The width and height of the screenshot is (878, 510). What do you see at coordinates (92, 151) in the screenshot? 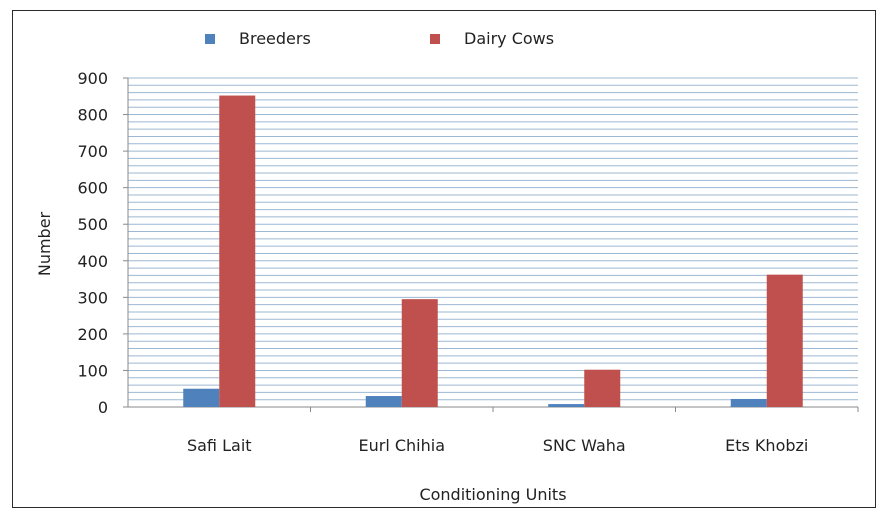
I see `y-tick-label: 700` at bounding box center [92, 151].